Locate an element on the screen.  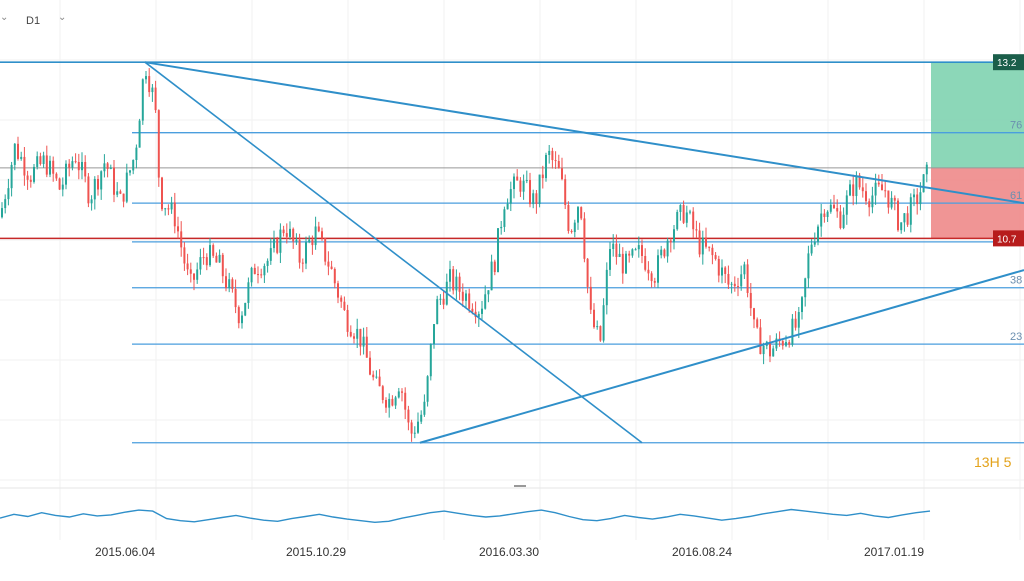
chart-toolbar: ⌄ D1 ⌄ is located at coordinates (100, 20).